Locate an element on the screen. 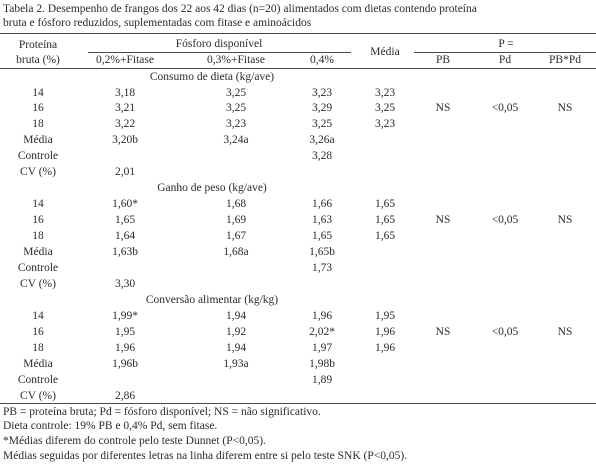 The width and height of the screenshot is (596, 467). table-cell: 3,26a is located at coordinates (322, 140).